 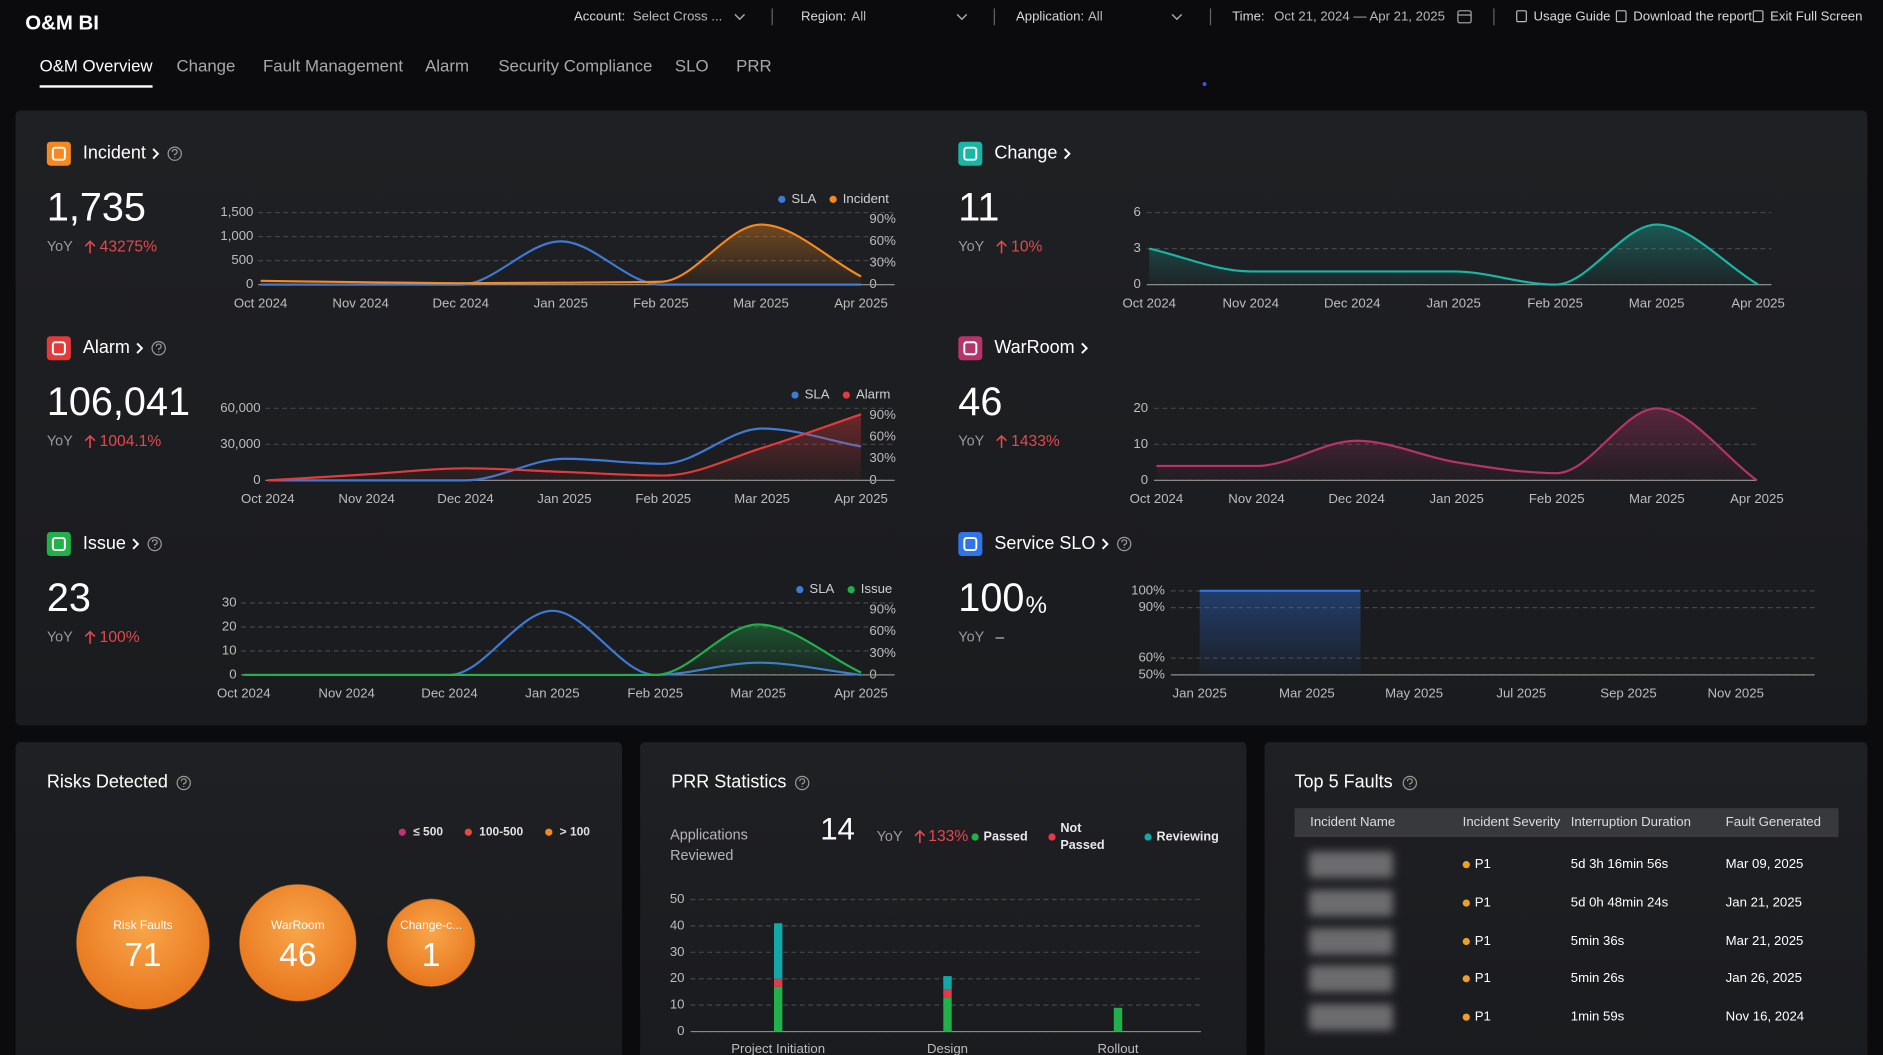 What do you see at coordinates (1082, 836) in the screenshot?
I see `legend-label-box: Not Passed` at bounding box center [1082, 836].